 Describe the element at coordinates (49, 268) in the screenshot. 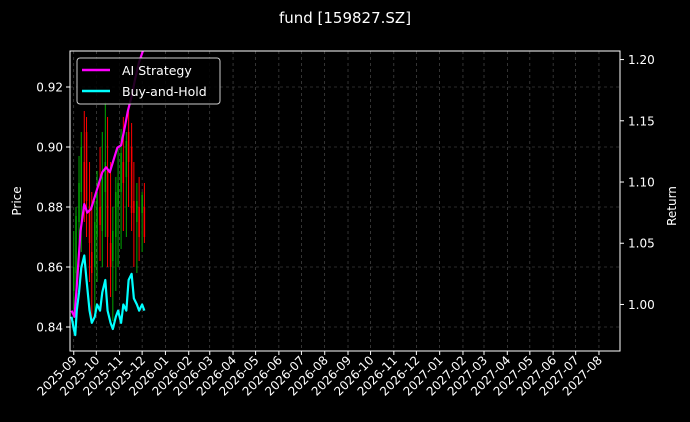

I see `y-tick-label: 0.86` at that location.